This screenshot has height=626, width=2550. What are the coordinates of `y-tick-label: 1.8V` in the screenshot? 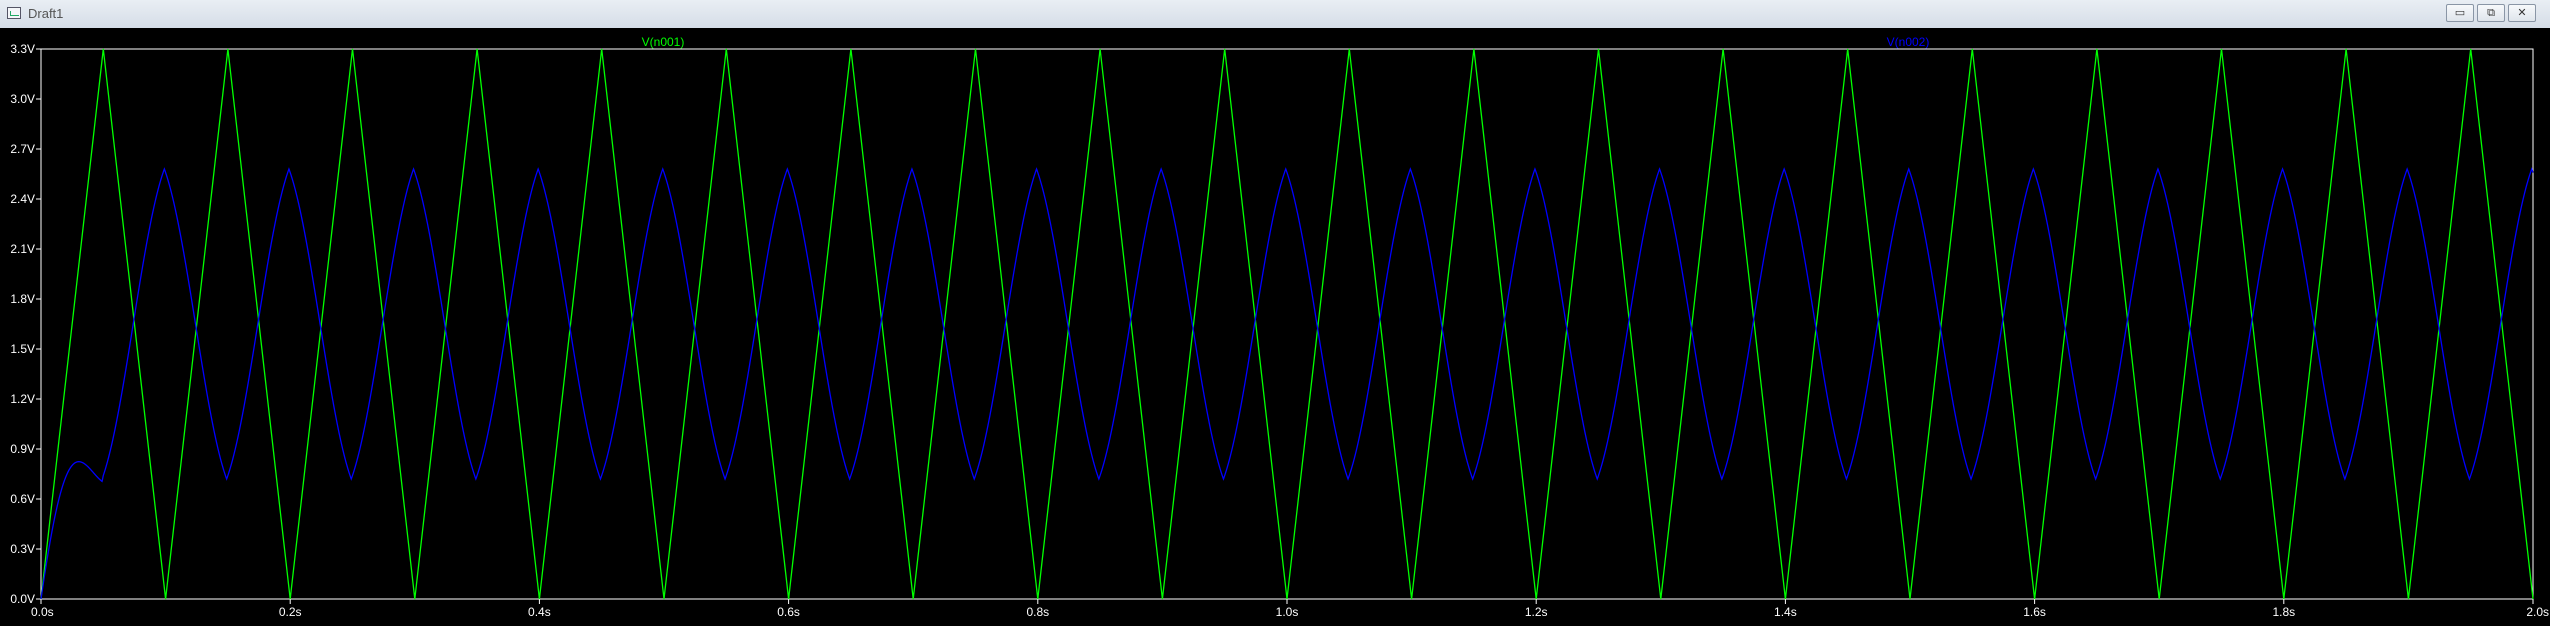 It's located at (22, 299).